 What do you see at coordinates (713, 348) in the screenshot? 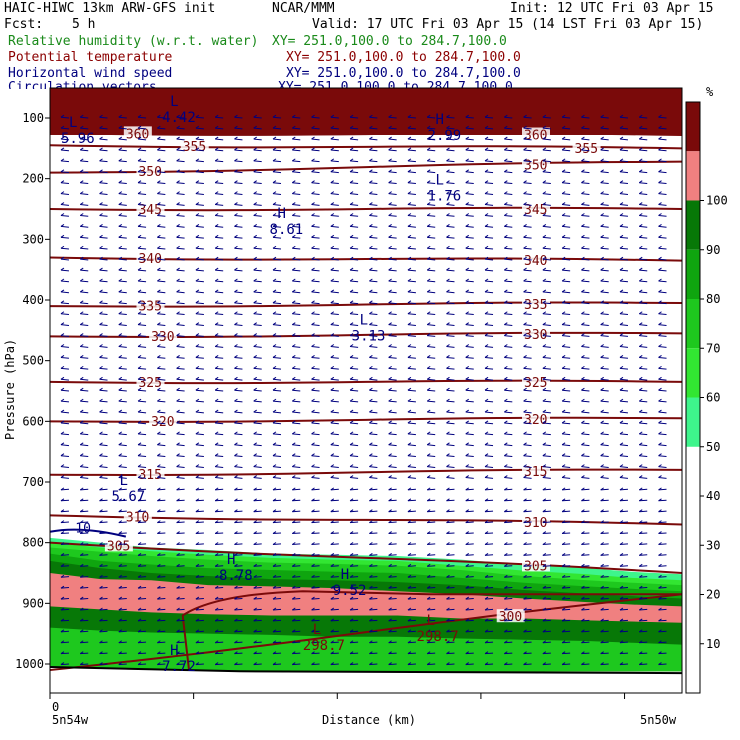
I see `colorbar-tick-label: 70` at bounding box center [713, 348].